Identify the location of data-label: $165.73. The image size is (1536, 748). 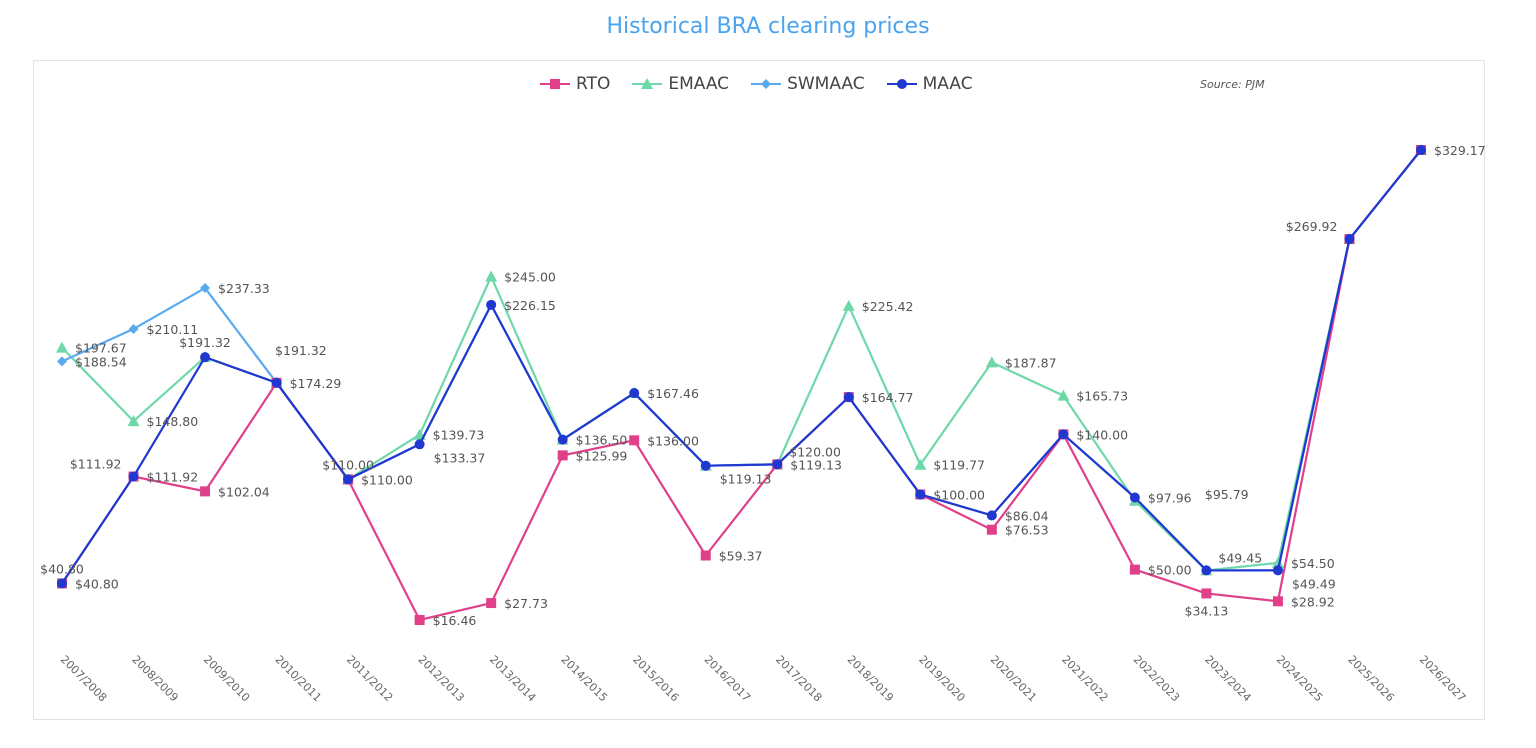
(1102, 396).